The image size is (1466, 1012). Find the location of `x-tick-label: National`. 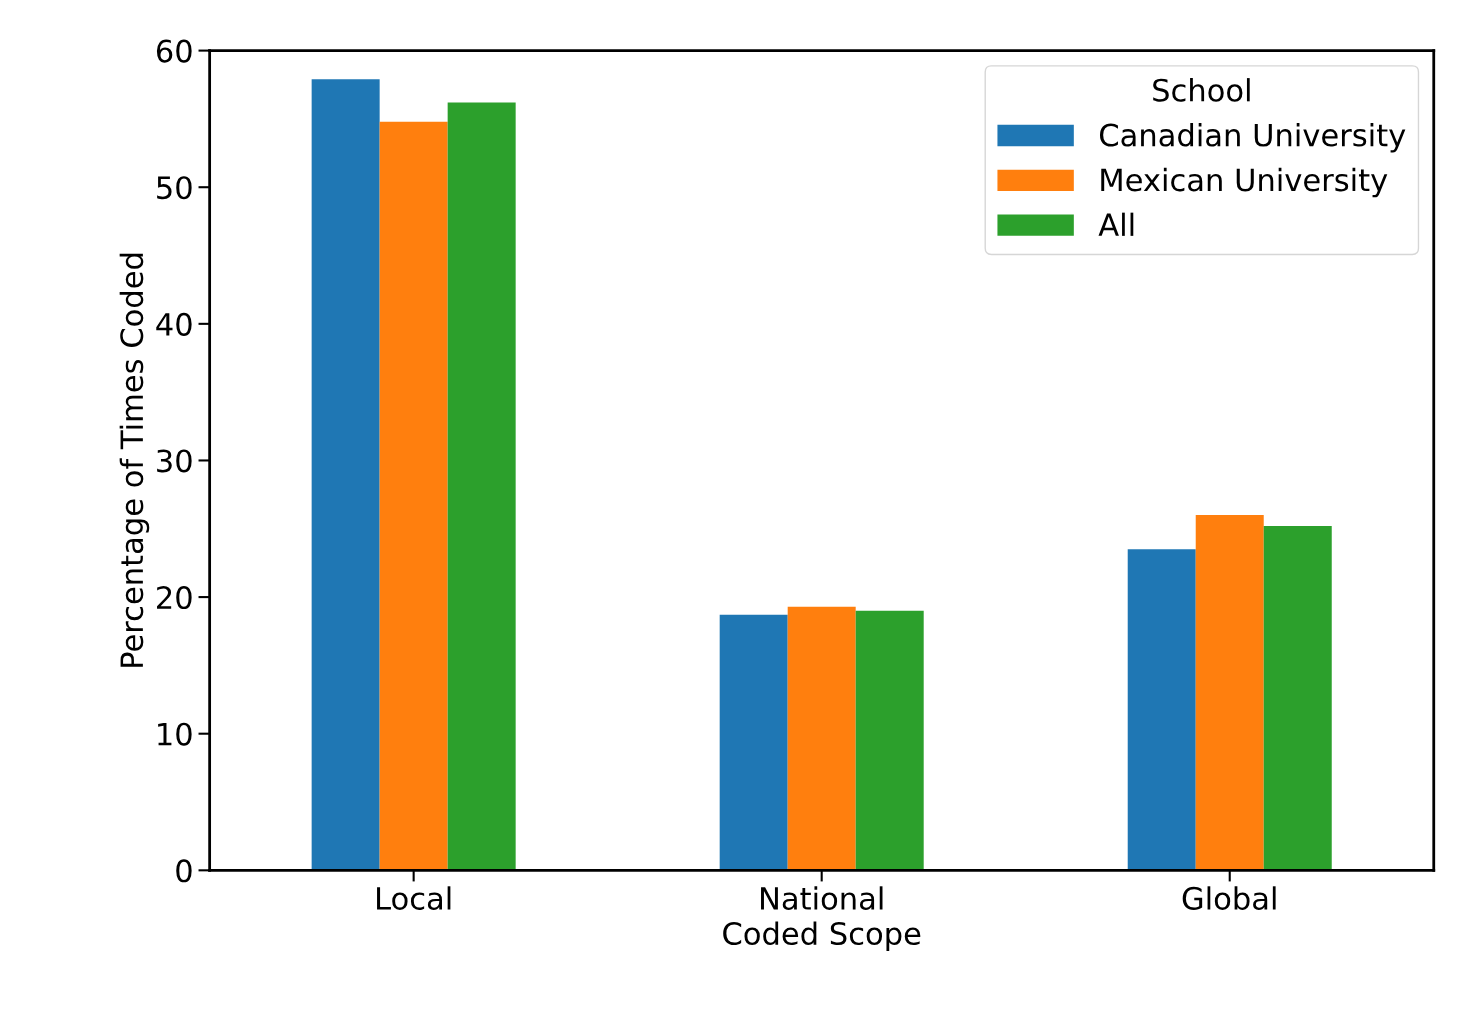

x-tick-label: National is located at coordinates (822, 898).